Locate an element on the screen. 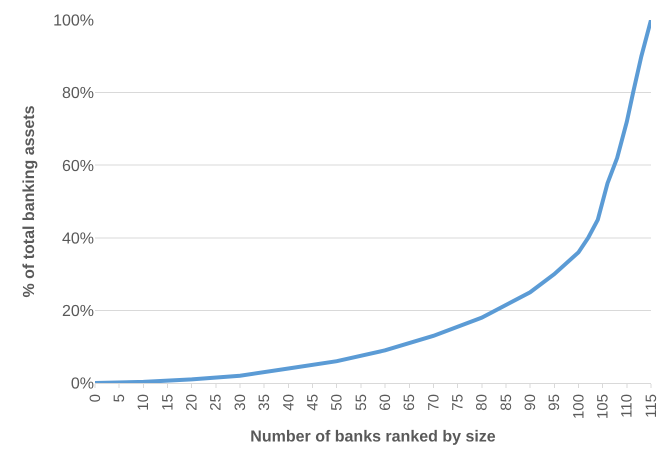  x-tick-label: 35 is located at coordinates (265, 402).